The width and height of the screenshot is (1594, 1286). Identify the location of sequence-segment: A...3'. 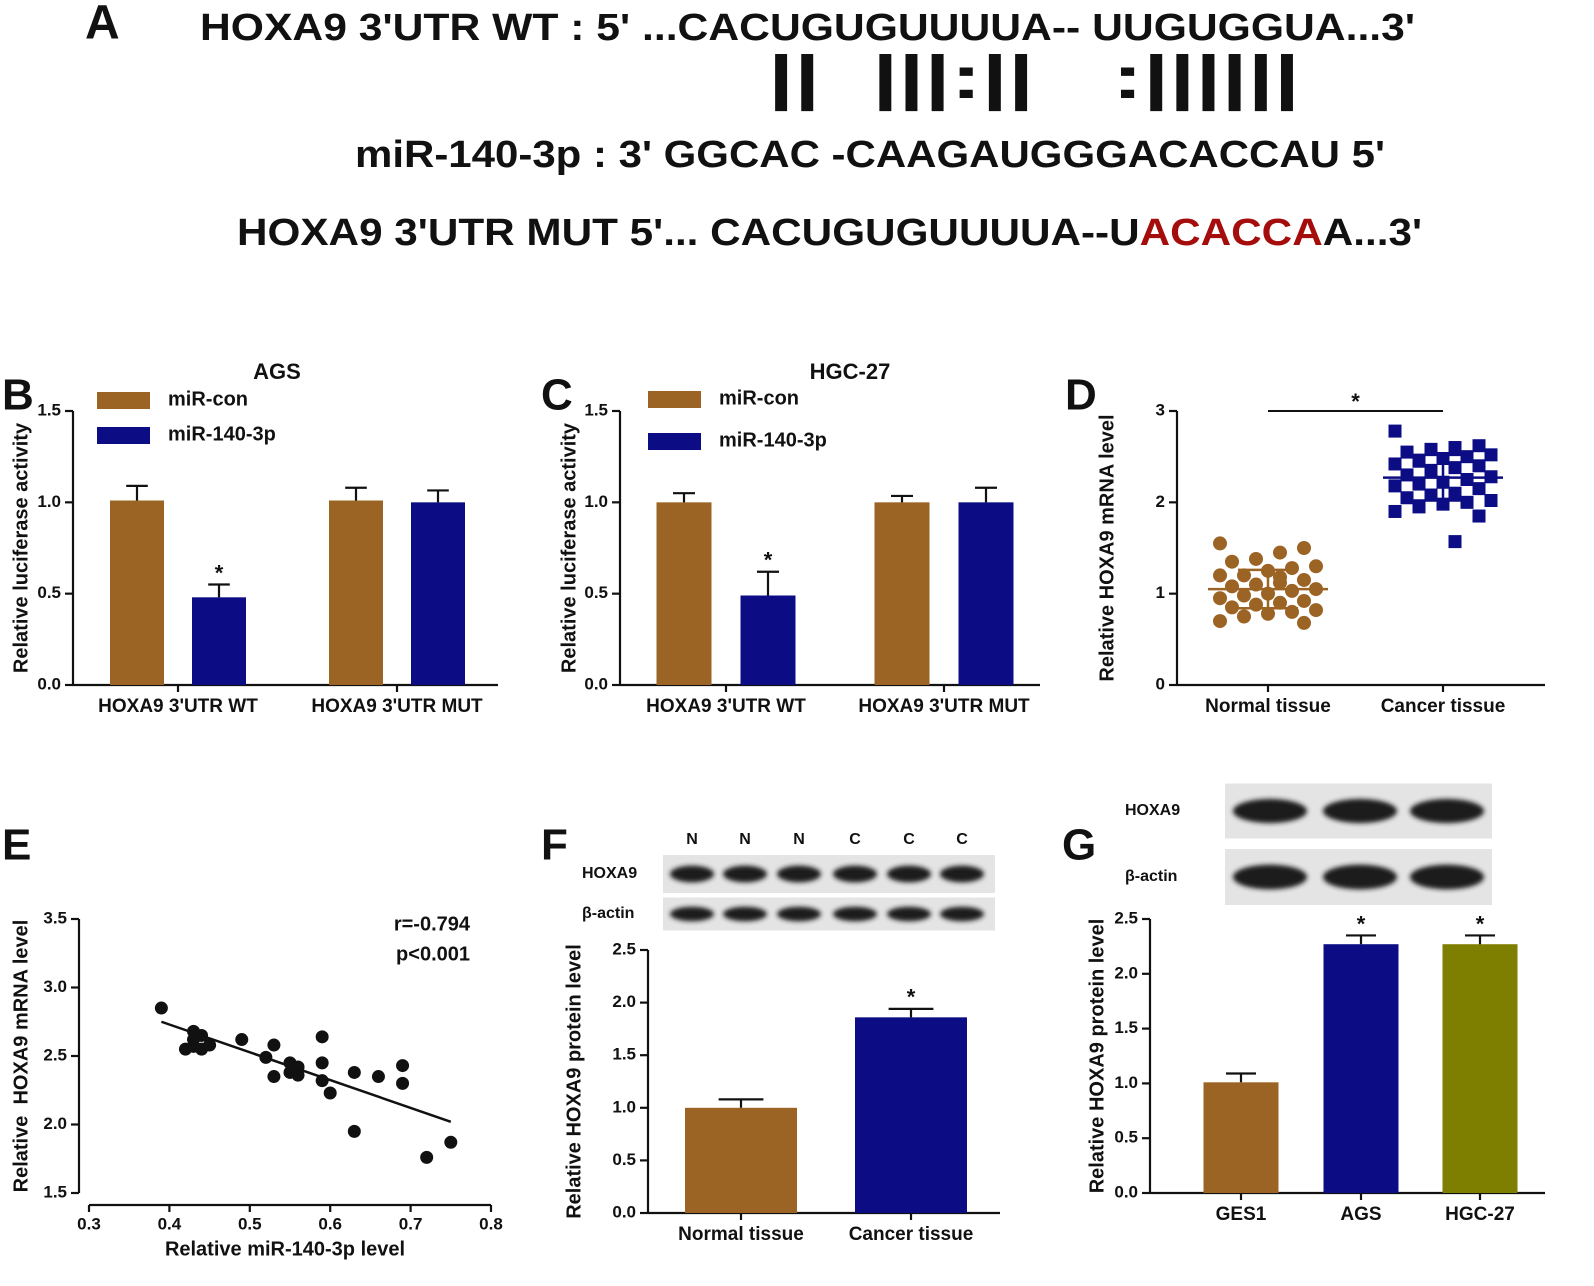
(1372, 233).